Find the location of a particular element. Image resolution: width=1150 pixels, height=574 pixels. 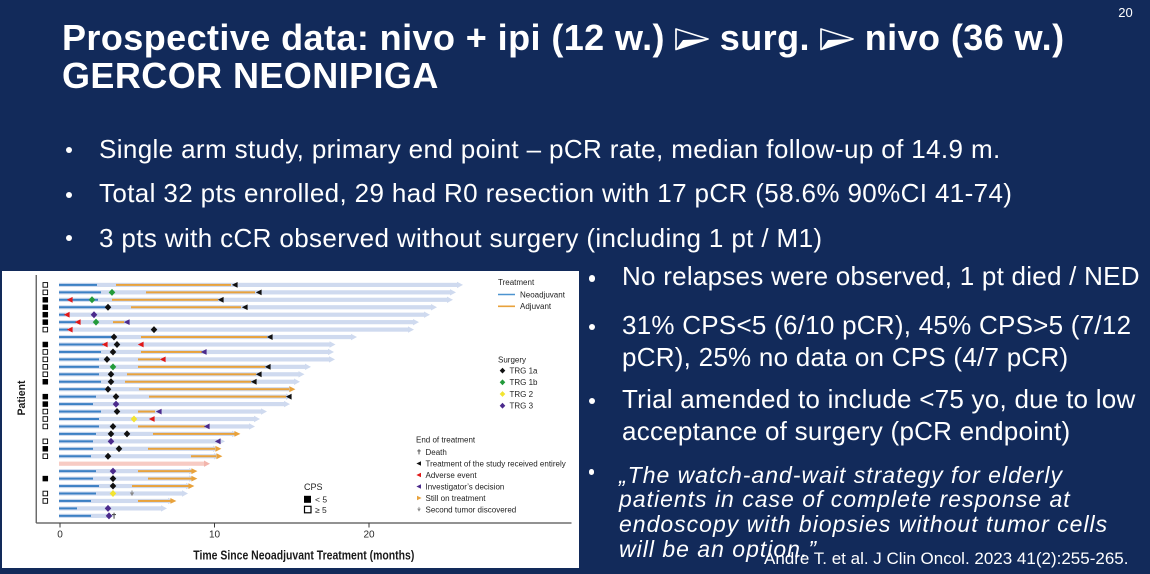

svg-text: Investigator’s decision is located at coordinates (465, 486).